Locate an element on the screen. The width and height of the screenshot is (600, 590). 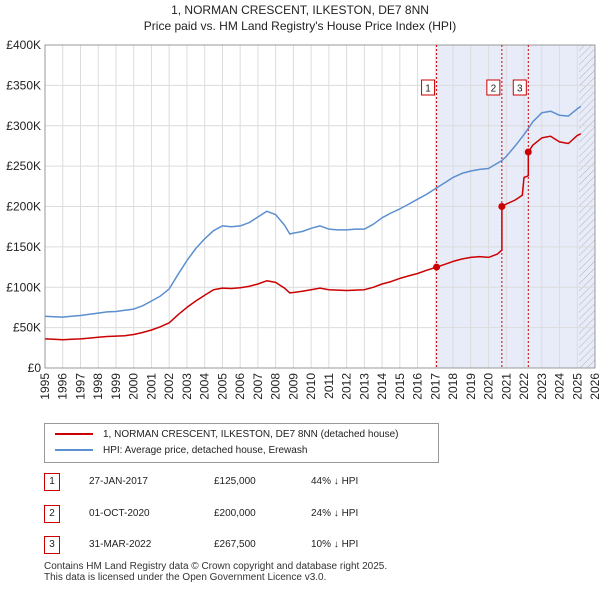
x-tick-label: 2008 is located at coordinates (276, 386).